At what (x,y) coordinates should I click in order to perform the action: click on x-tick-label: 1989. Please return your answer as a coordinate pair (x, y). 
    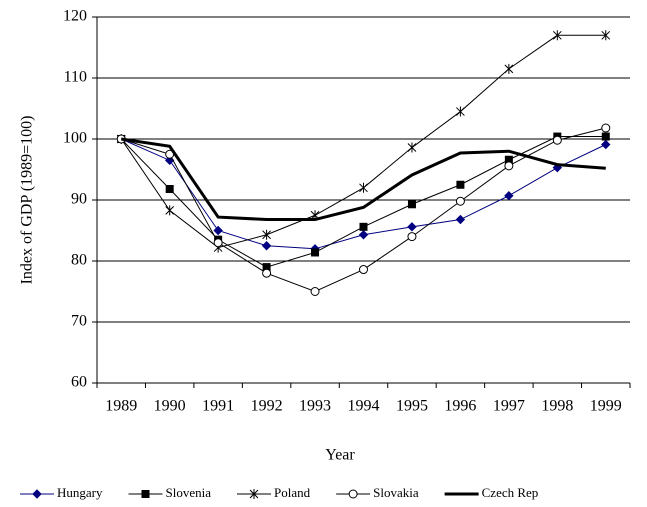
    Looking at the image, I should click on (121, 406).